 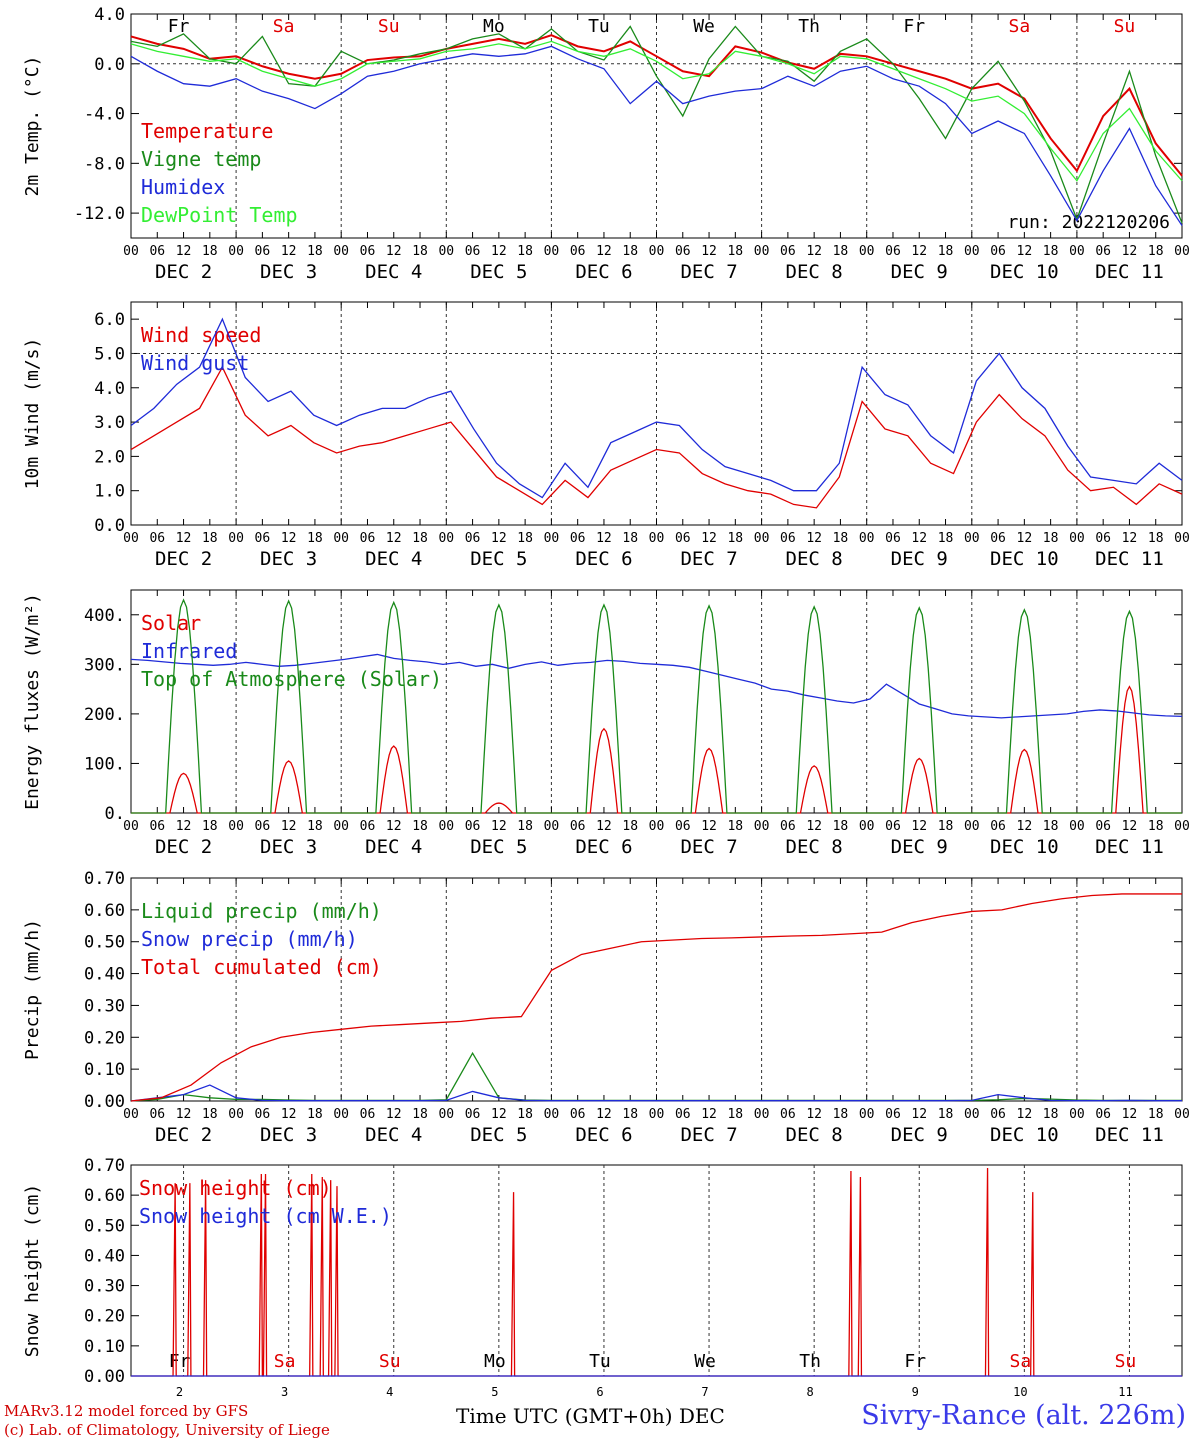 I want to click on day-number-label: 3, so click(x=284, y=1392).